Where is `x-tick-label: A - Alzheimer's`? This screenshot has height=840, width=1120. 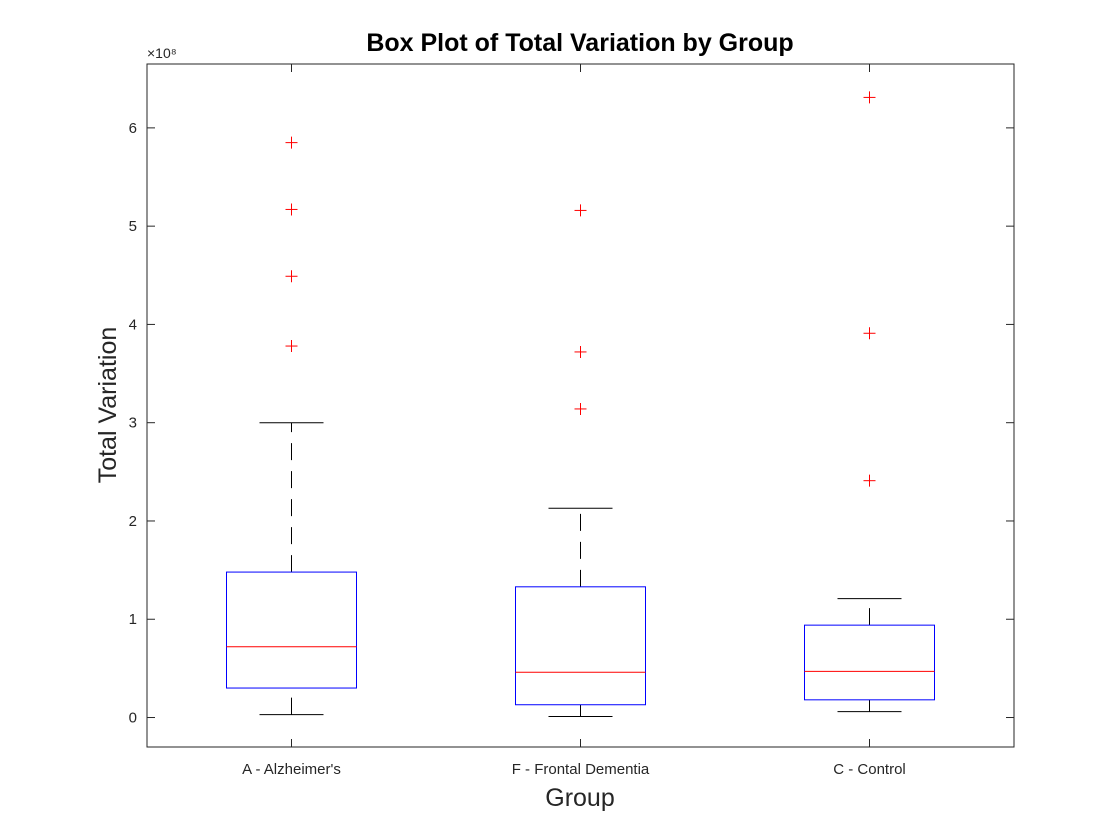
x-tick-label: A - Alzheimer's is located at coordinates (291, 769).